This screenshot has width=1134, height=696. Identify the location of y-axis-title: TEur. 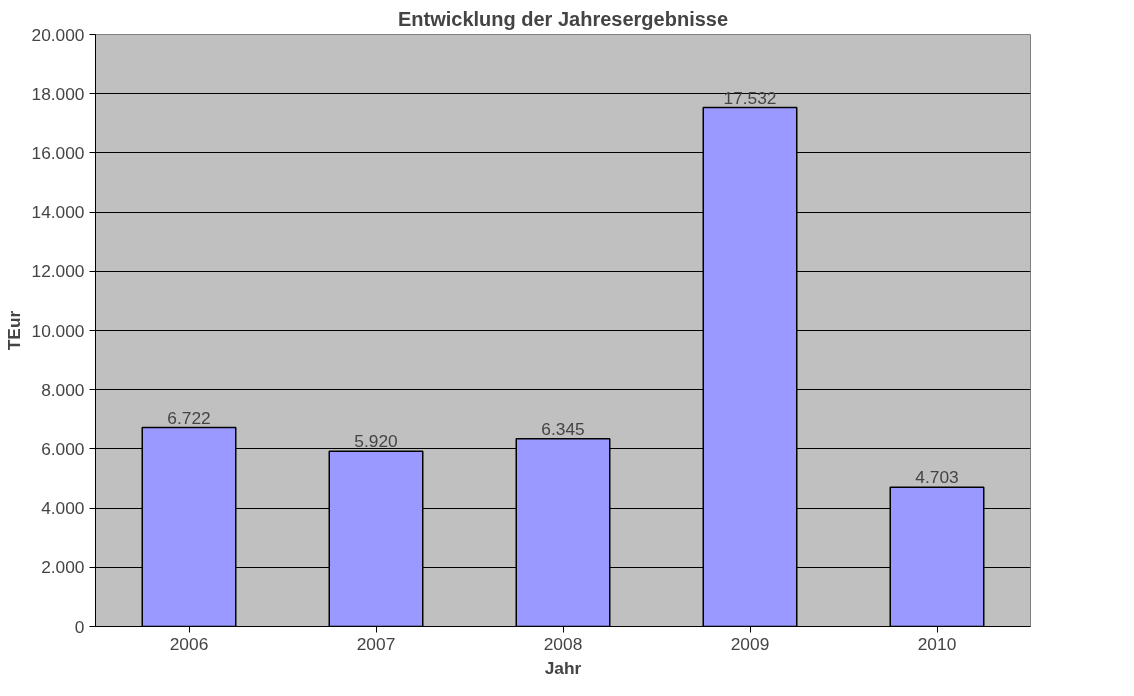
(13, 330).